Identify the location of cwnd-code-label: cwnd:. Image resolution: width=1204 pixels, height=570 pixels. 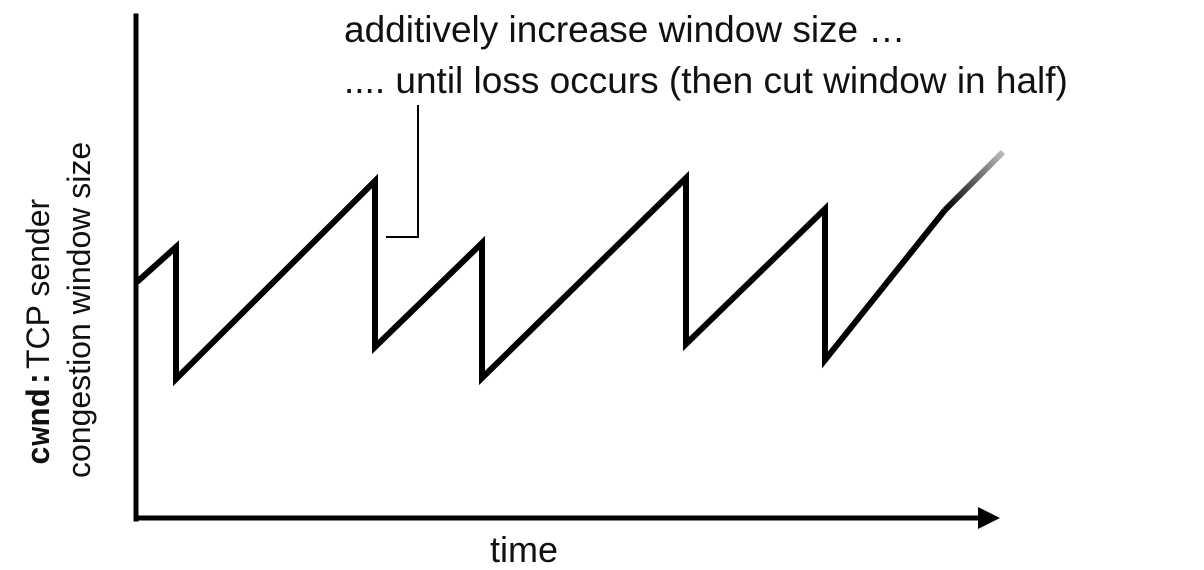
(40, 417).